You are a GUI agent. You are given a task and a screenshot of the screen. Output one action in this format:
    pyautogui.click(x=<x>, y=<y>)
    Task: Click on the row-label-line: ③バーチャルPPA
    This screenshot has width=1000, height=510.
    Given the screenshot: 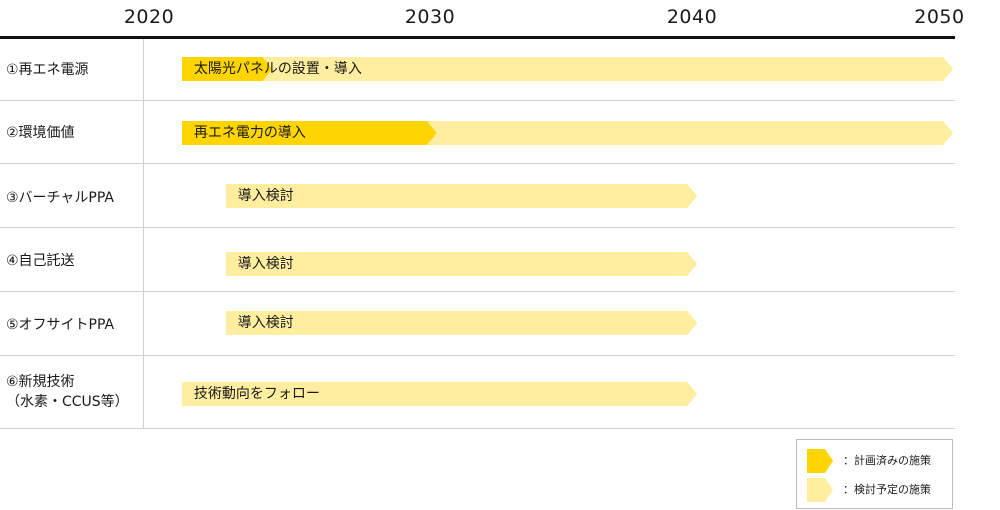 What is the action you would take?
    pyautogui.click(x=60, y=198)
    